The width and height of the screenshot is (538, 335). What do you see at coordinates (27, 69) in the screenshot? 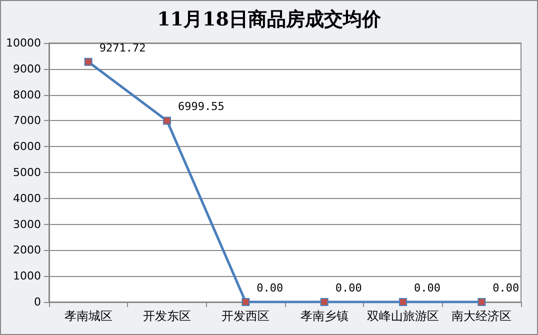
I see `y-tick-label: 9000` at bounding box center [27, 69].